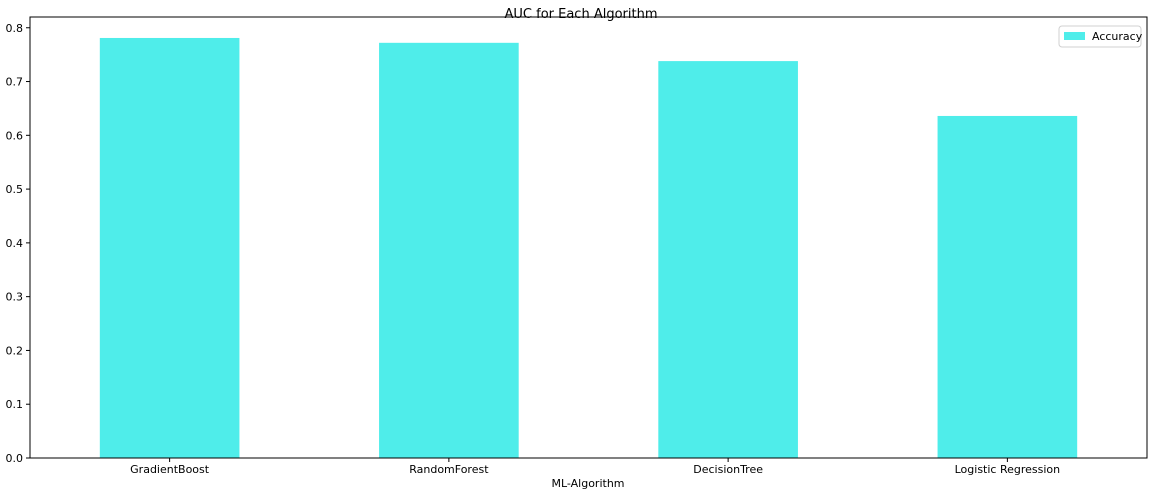 The width and height of the screenshot is (1153, 500). I want to click on legend: Accuracy, so click(1100, 36).